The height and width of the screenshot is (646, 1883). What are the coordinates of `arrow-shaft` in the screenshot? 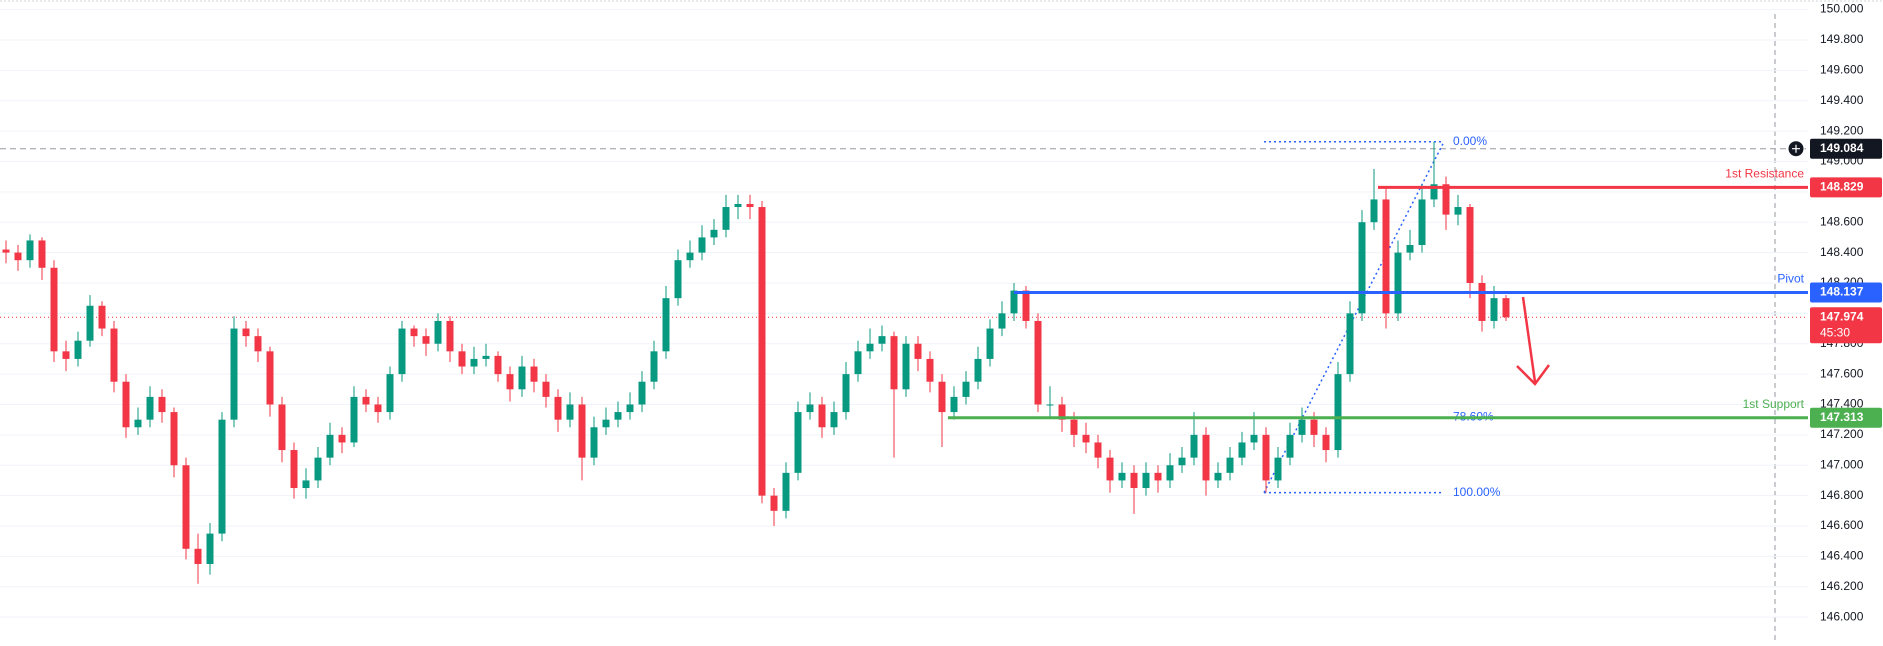 It's located at (1529, 339).